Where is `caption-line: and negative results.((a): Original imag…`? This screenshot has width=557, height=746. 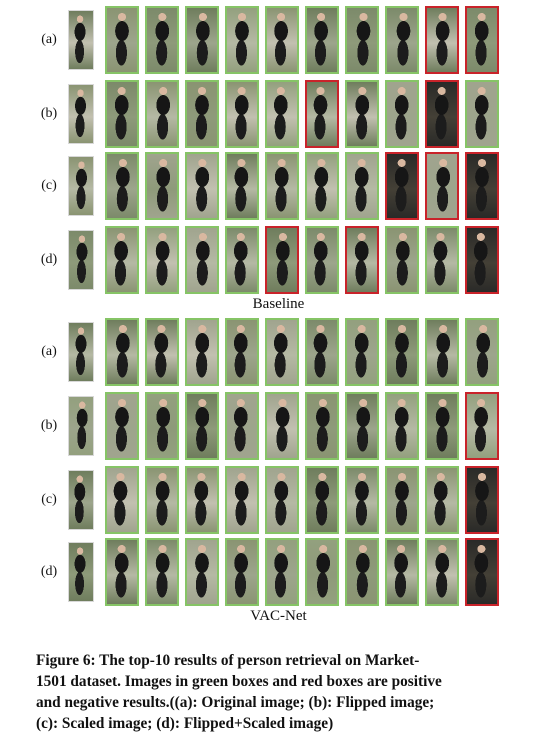
caption-line: and negative results.((a): Original imag… is located at coordinates (235, 702).